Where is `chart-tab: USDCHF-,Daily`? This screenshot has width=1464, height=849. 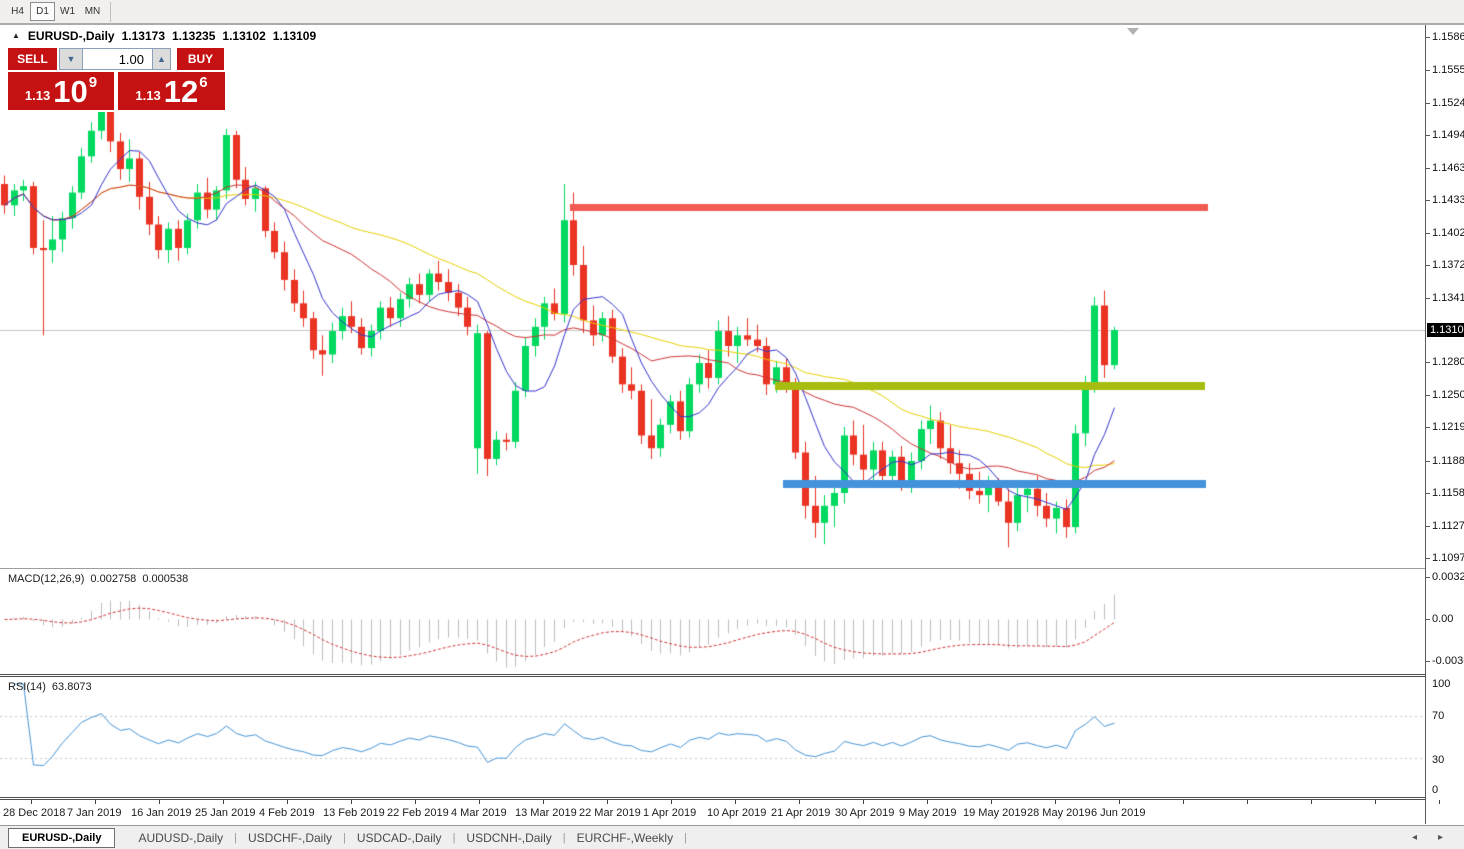
chart-tab: USDCHF-,Daily is located at coordinates (290, 837).